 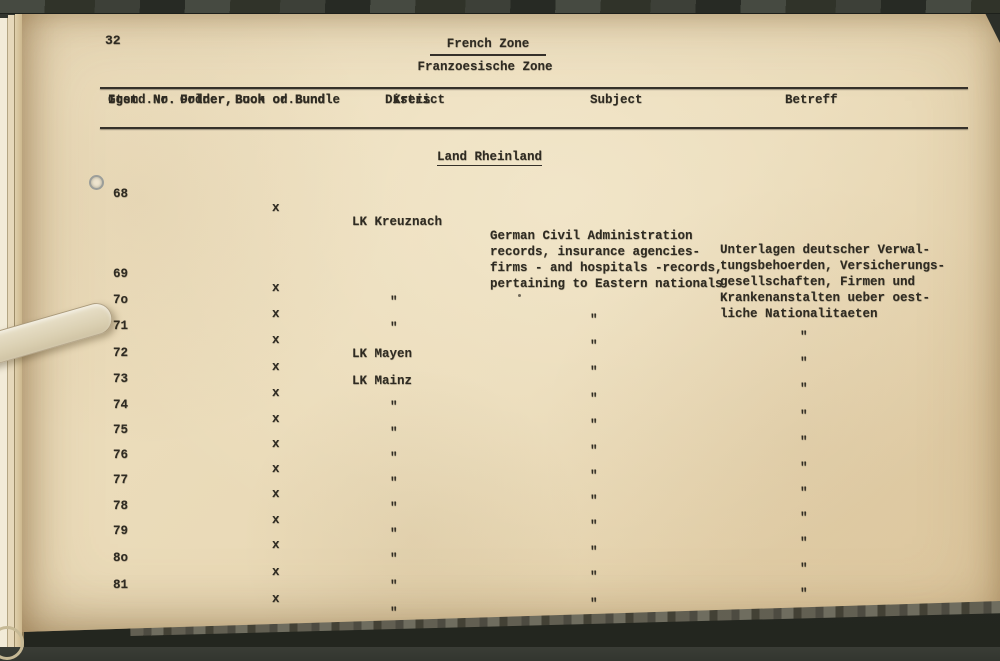 What do you see at coordinates (511, 479) in the screenshot?
I see `table-row: 76 x " " "` at bounding box center [511, 479].